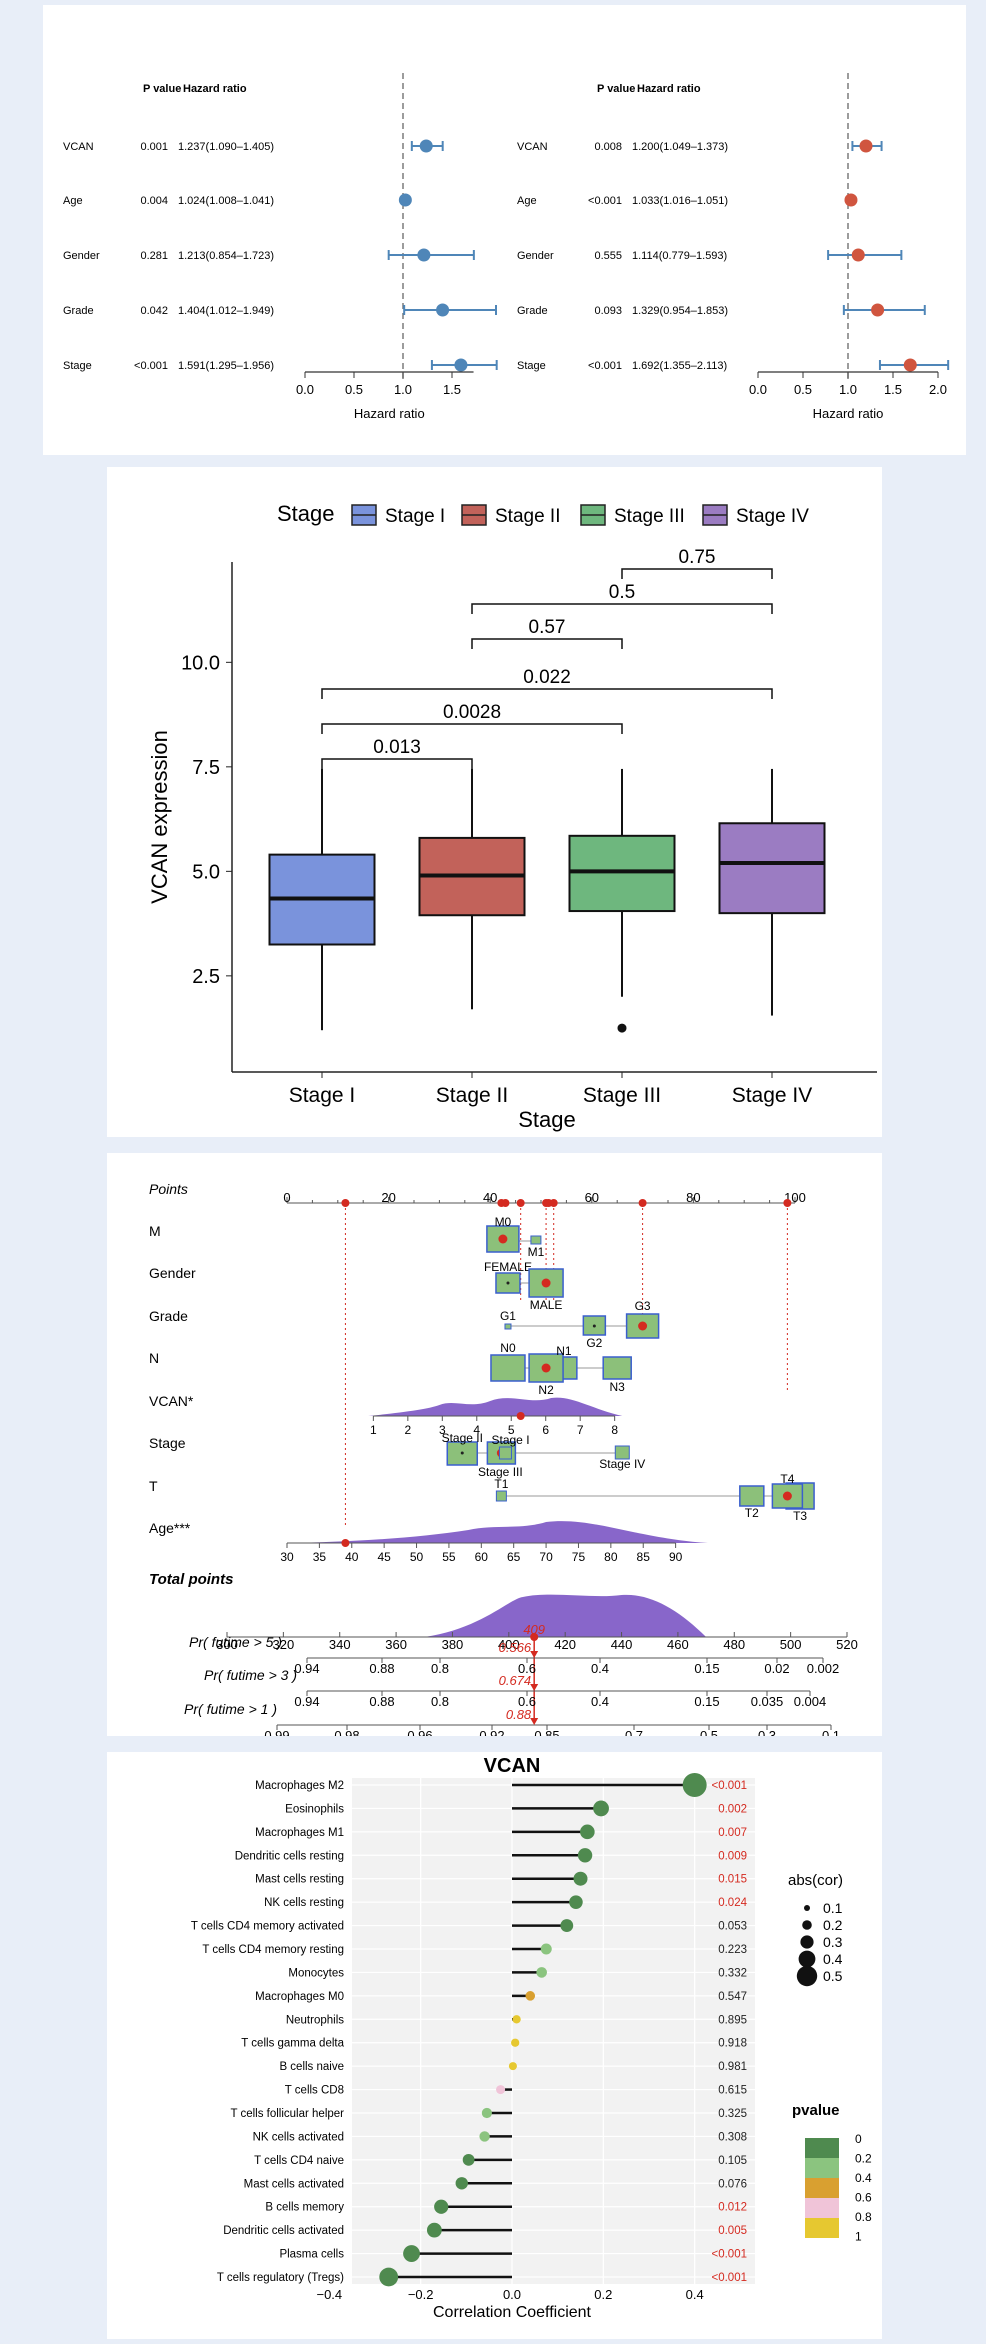  I want to click on pvalue-label: 0.332, so click(732, 1973).